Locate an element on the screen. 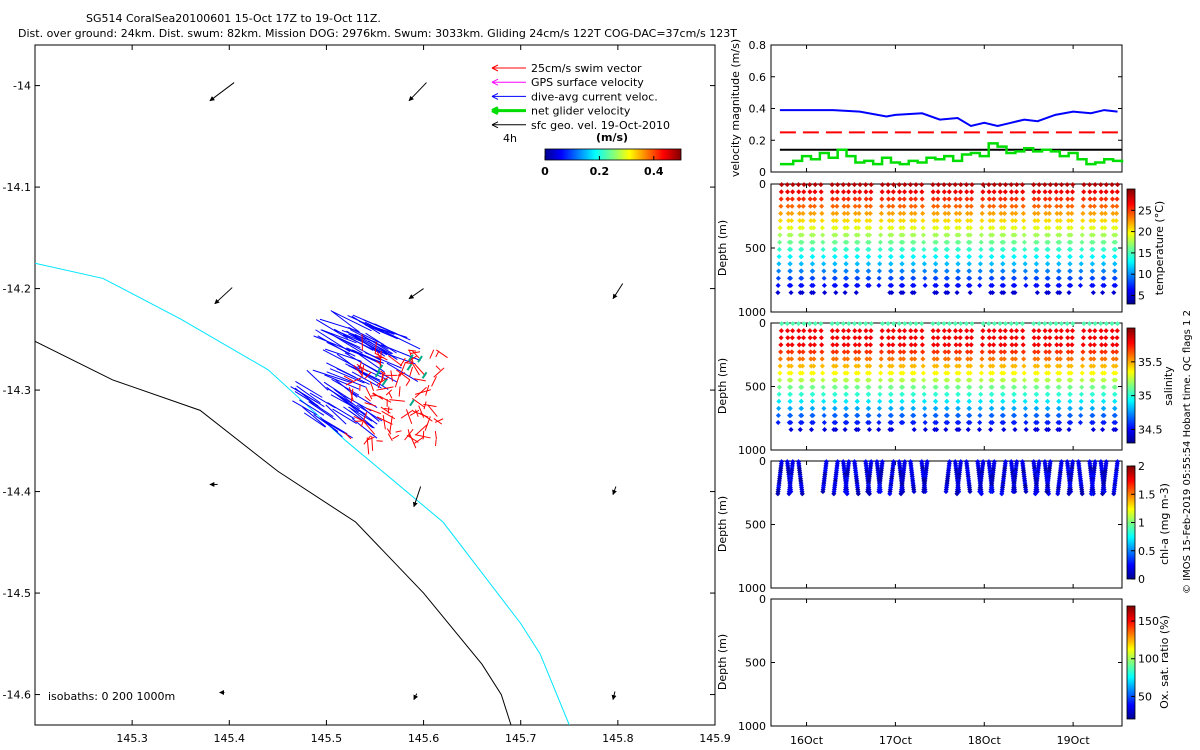 The width and height of the screenshot is (1200, 750). colorbar-tick-label: 20 is located at coordinates (1145, 232).